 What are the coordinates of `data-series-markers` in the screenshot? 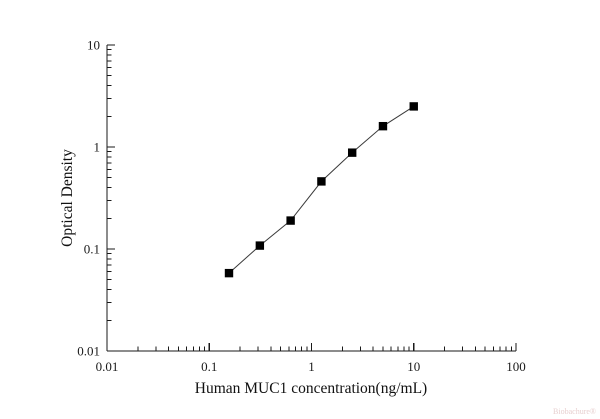 It's located at (321, 190).